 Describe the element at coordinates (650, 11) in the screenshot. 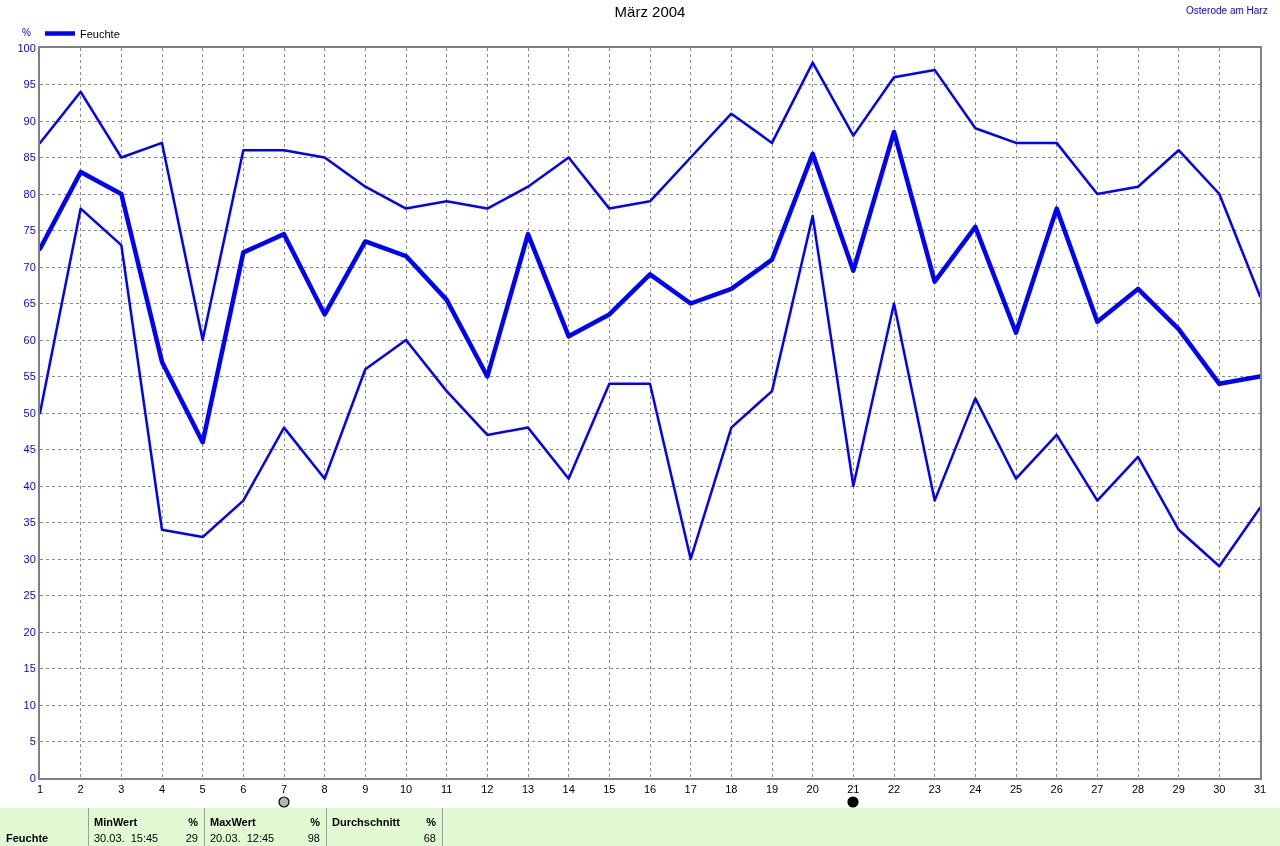

I see `chart-title: März 2004` at that location.